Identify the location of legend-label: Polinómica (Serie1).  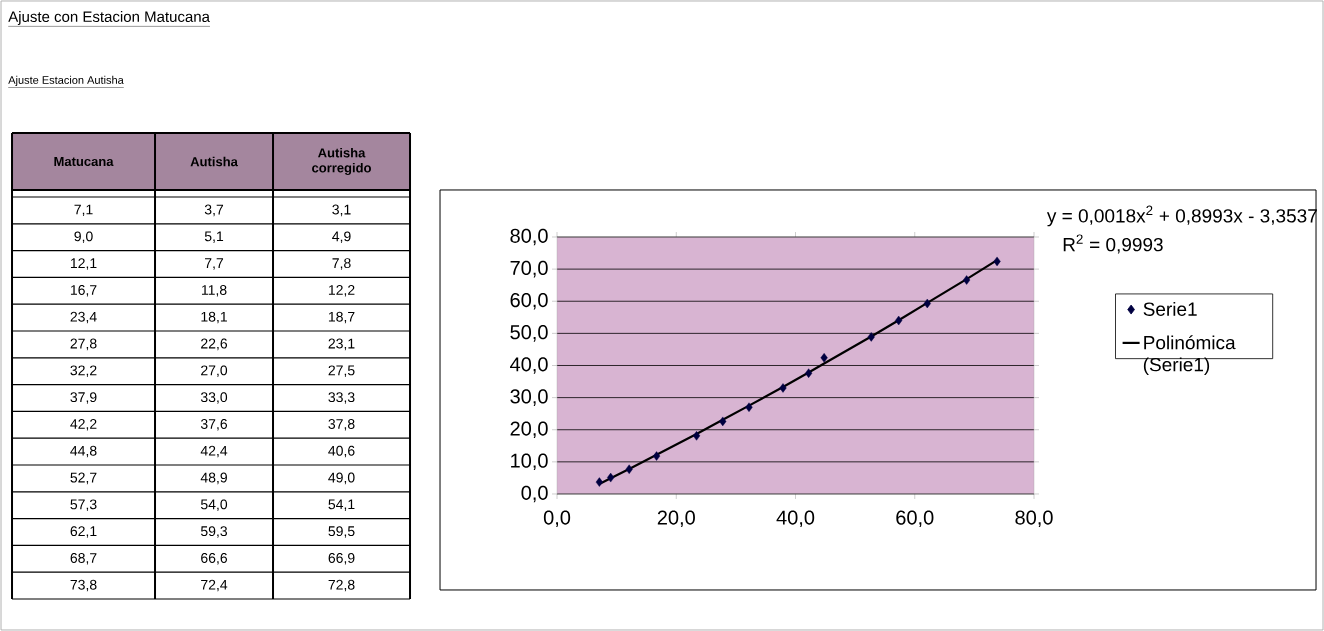
(1189, 355).